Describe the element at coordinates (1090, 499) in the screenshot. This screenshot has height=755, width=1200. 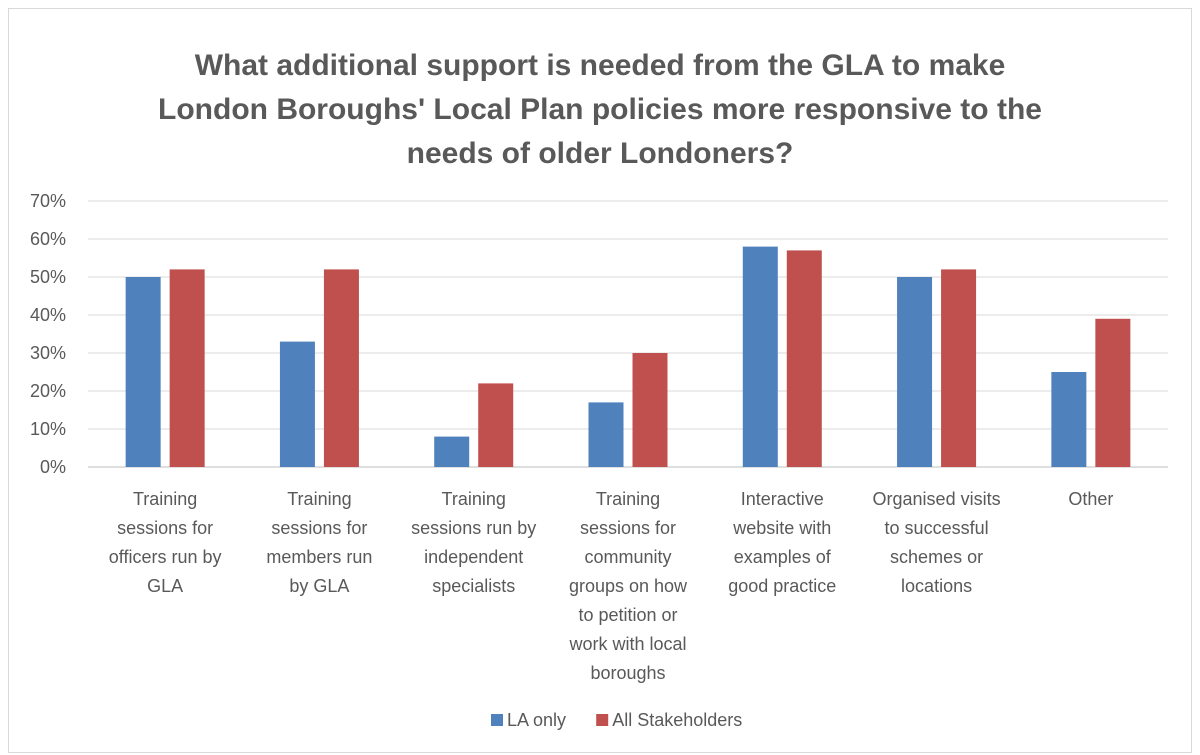
I see `x-category-label: Other` at that location.